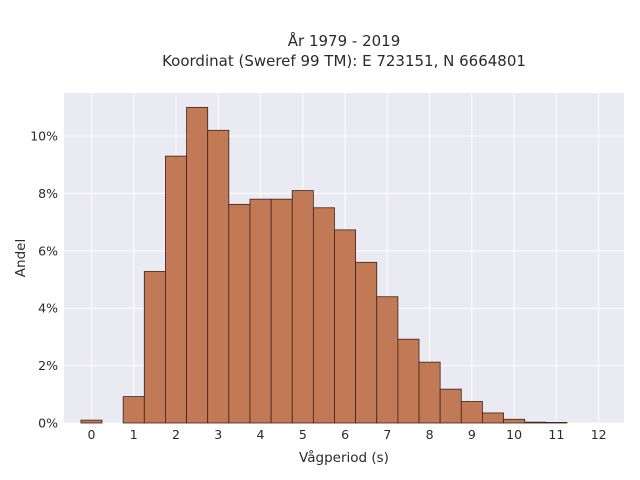 Image resolution: width=640 pixels, height=480 pixels. Describe the element at coordinates (44, 136) in the screenshot. I see `y-tick-label: 10%` at that location.